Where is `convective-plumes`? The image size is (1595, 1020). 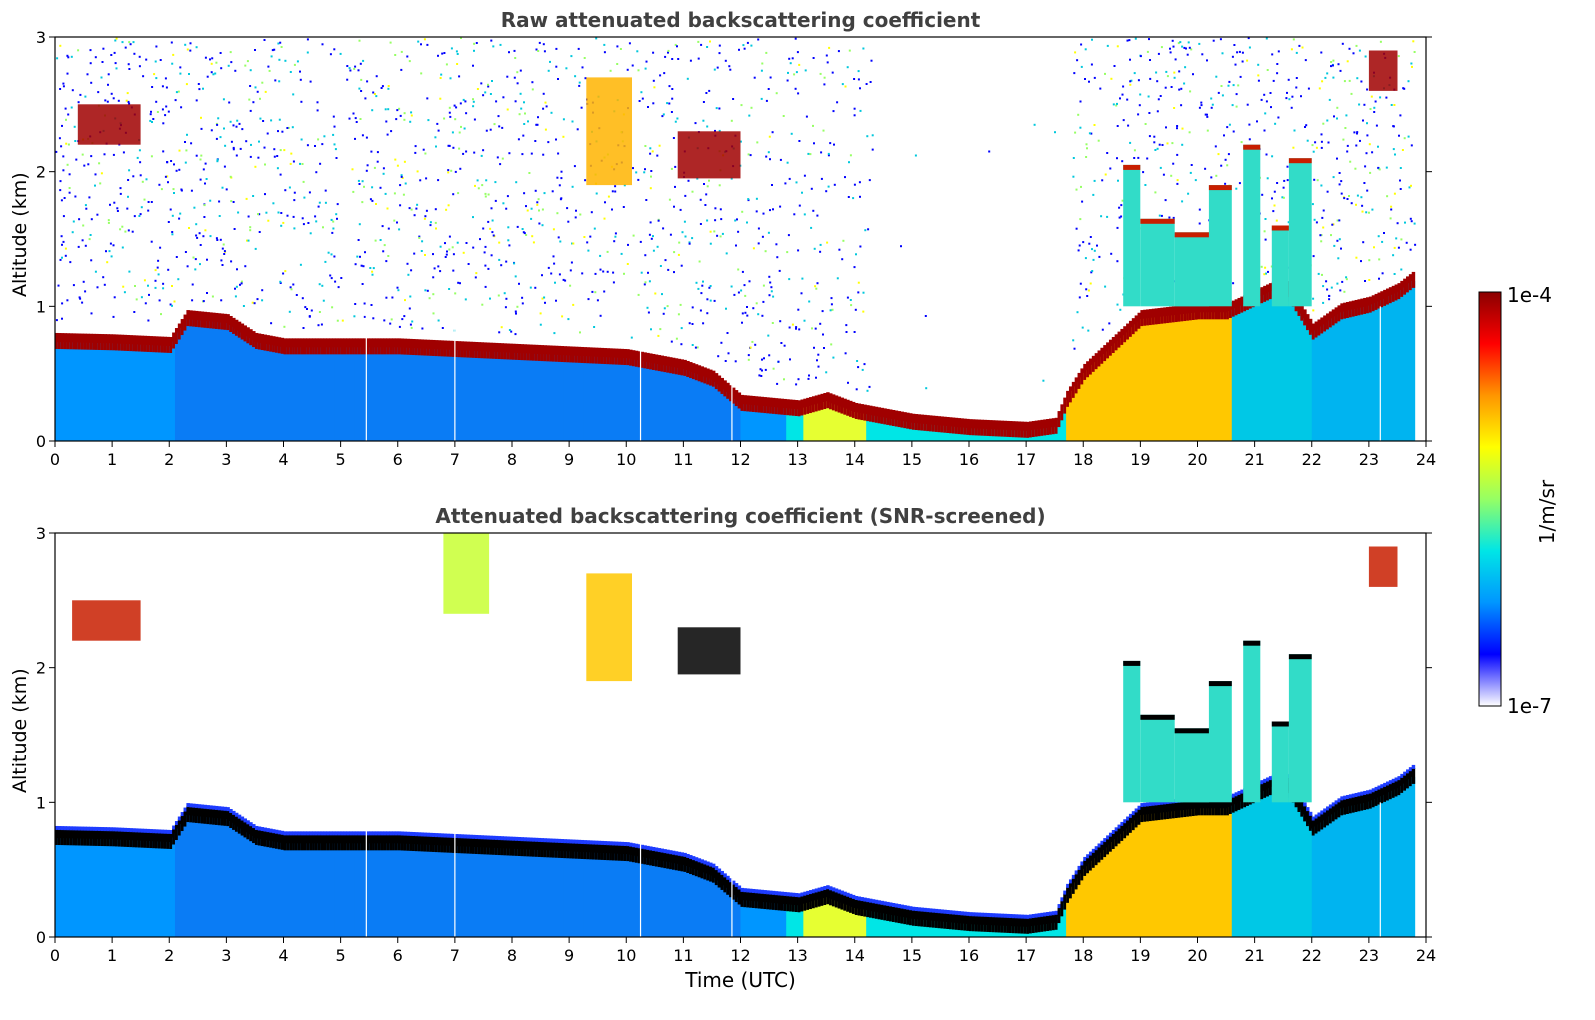
convective-plumes is located at coordinates (1217, 225).